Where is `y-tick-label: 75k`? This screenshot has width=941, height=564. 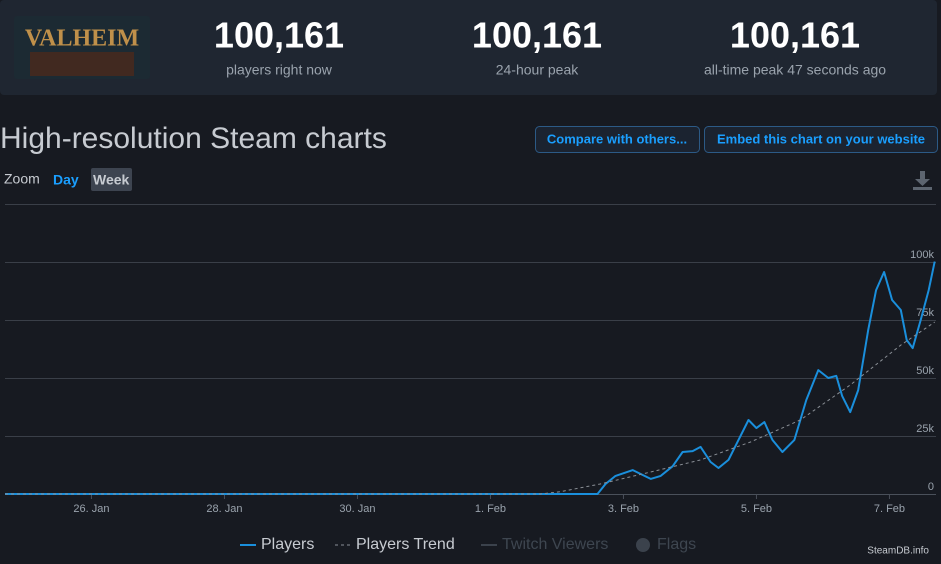 y-tick-label: 75k is located at coordinates (925, 313).